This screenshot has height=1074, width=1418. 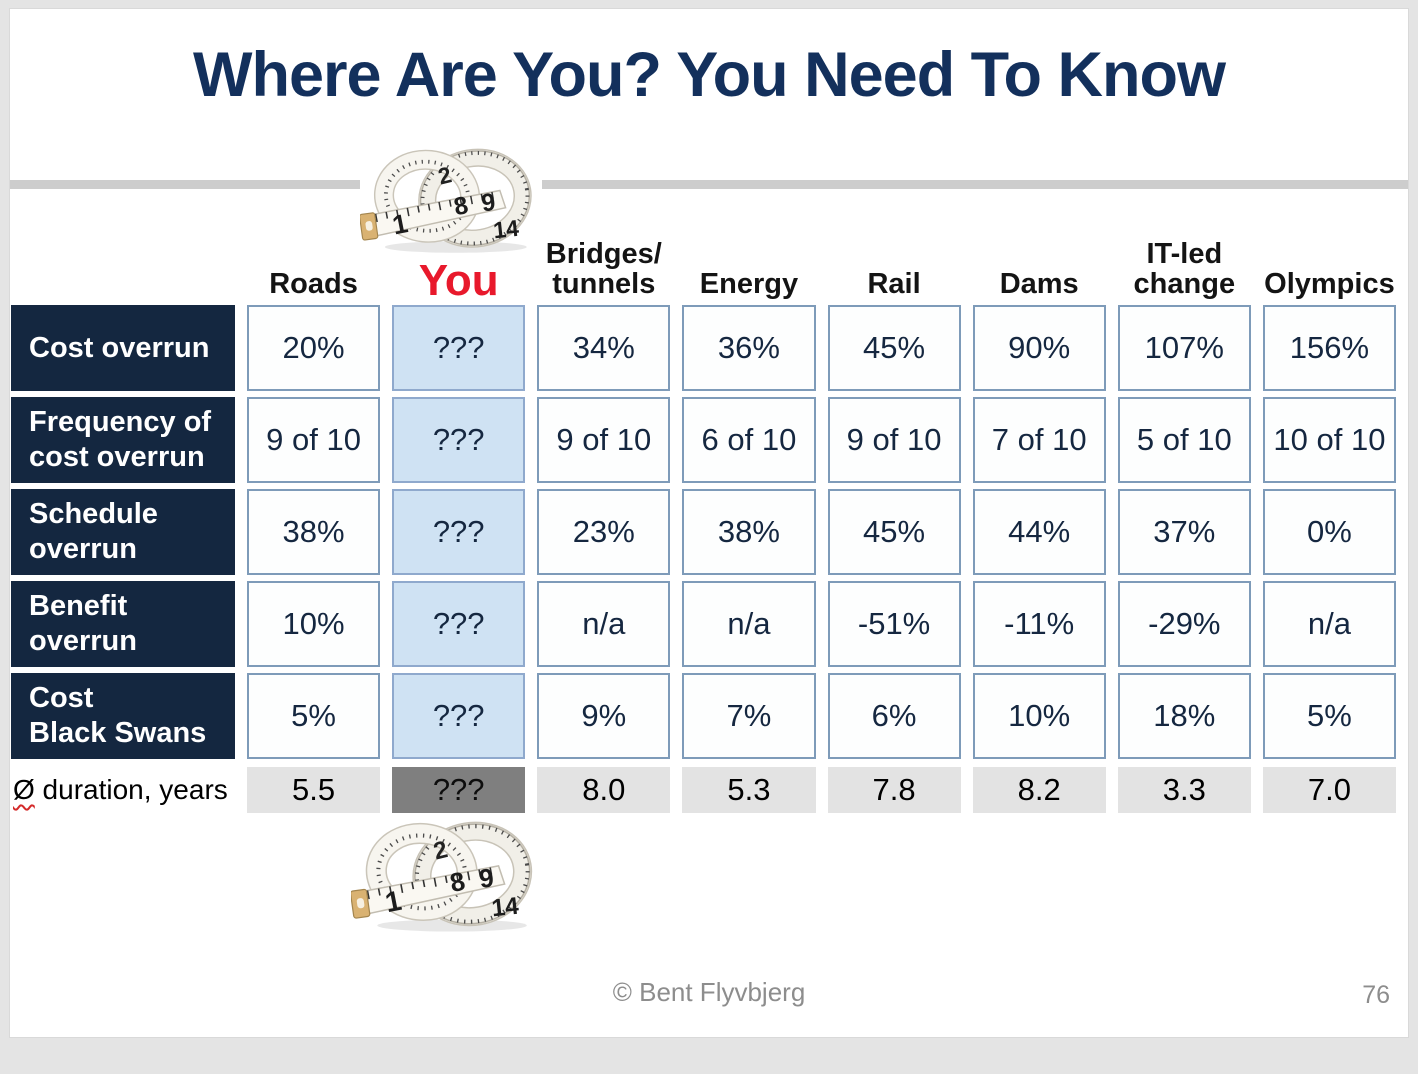 What do you see at coordinates (749, 716) in the screenshot?
I see `value-cell: 7%` at bounding box center [749, 716].